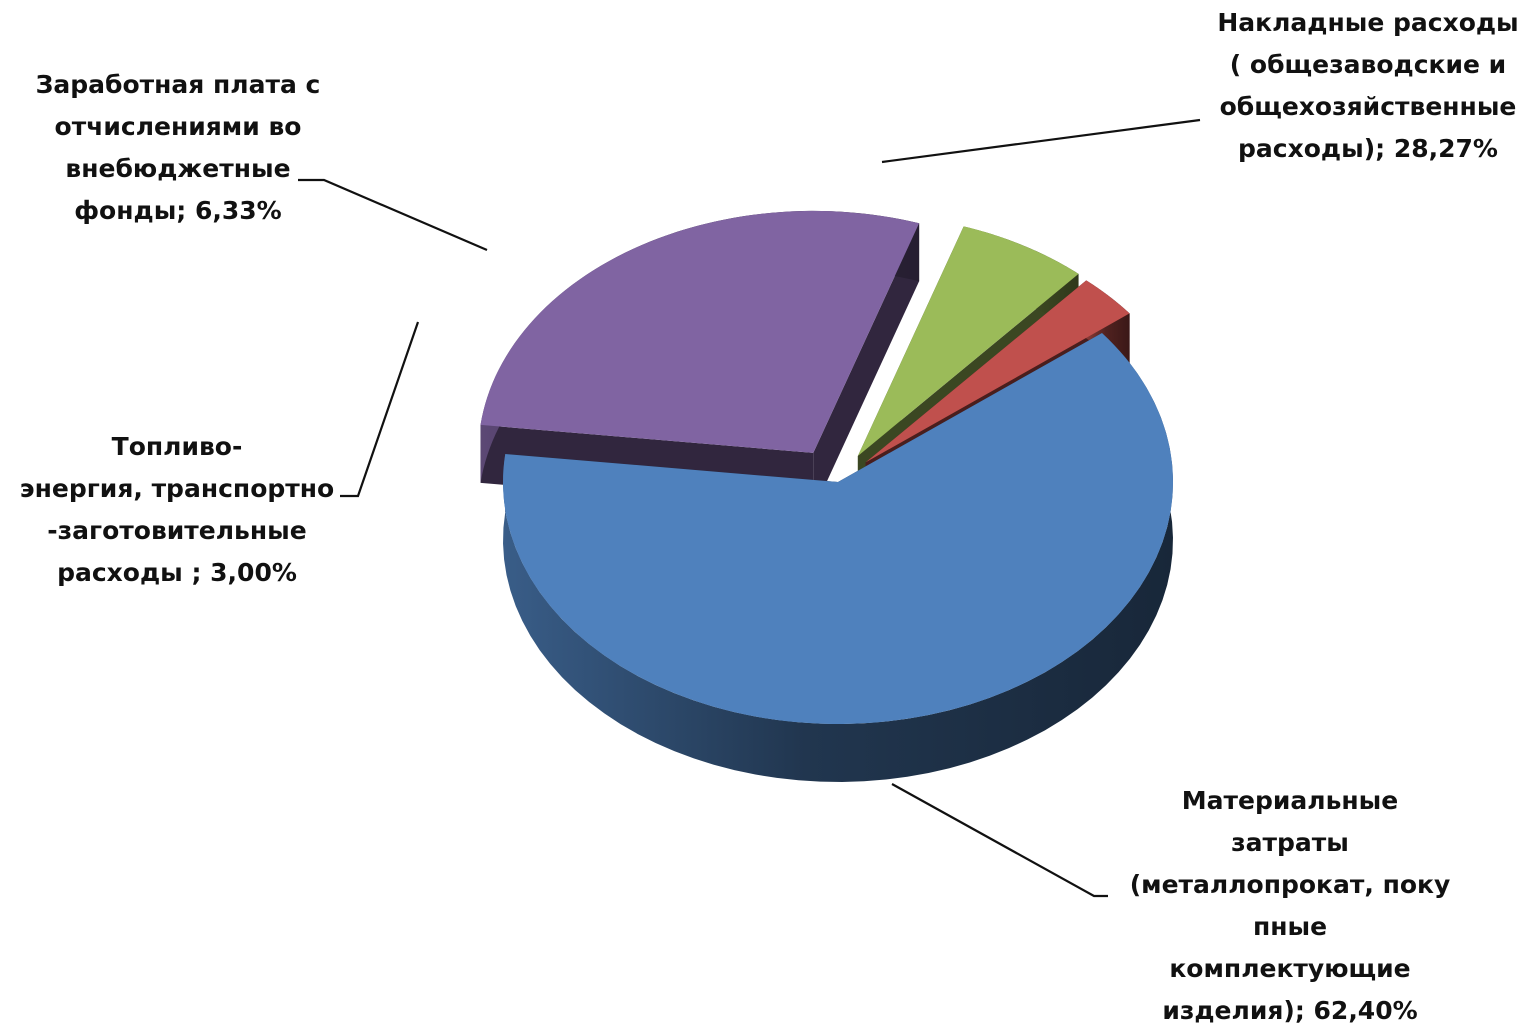  I want to click on slice-overhead-cut-end, so click(866, 367).